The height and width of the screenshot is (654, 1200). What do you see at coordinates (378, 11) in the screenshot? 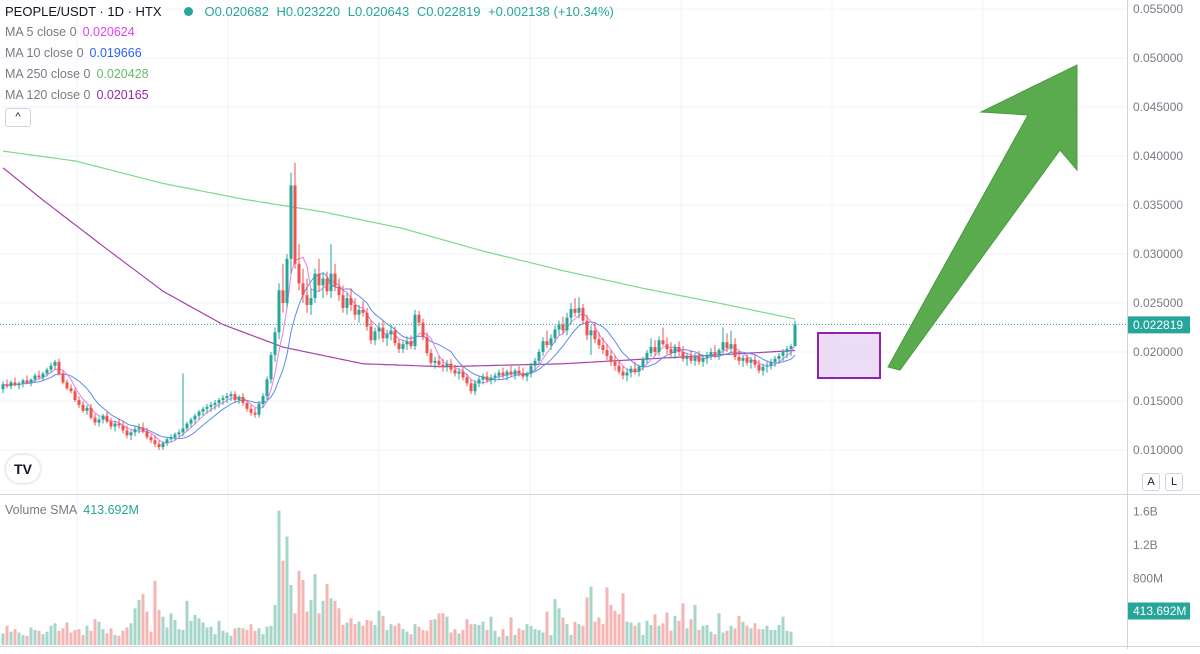
I see `low-value: L0.020643` at bounding box center [378, 11].